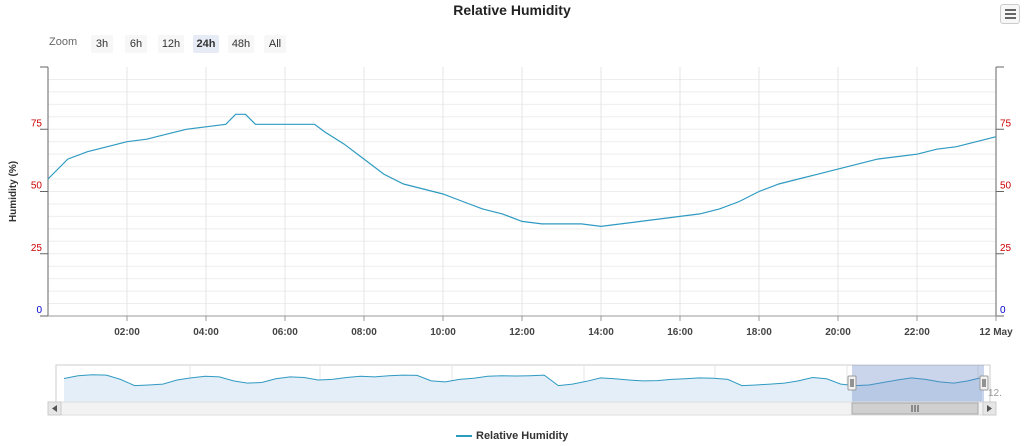  I want to click on y-tick-label-left: 75, so click(37, 123).